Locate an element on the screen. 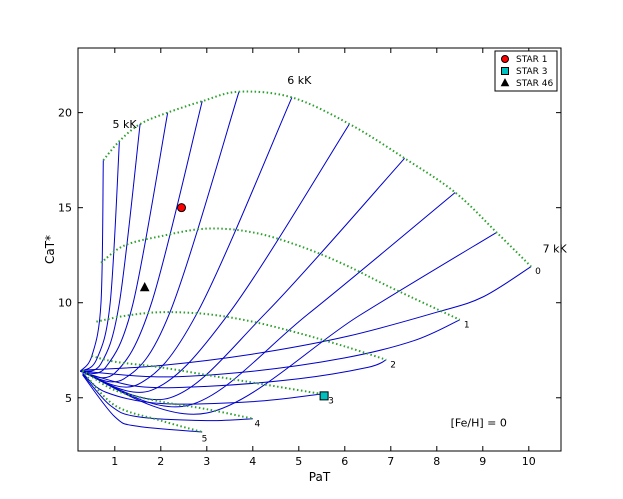 Image resolution: width=623 pixels, height=499 pixels. legend-entry-label: STAR 1 is located at coordinates (532, 60).